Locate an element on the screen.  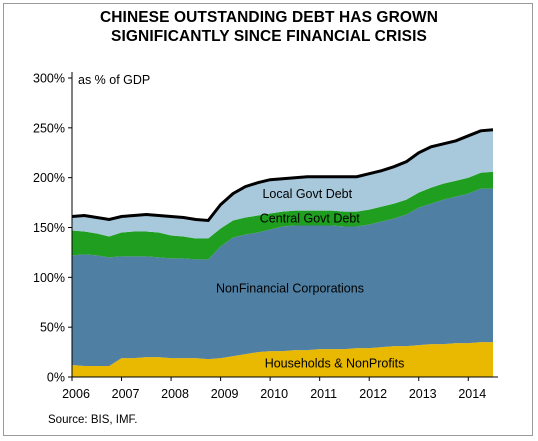
y-tick-label: 250% is located at coordinates (49, 128).